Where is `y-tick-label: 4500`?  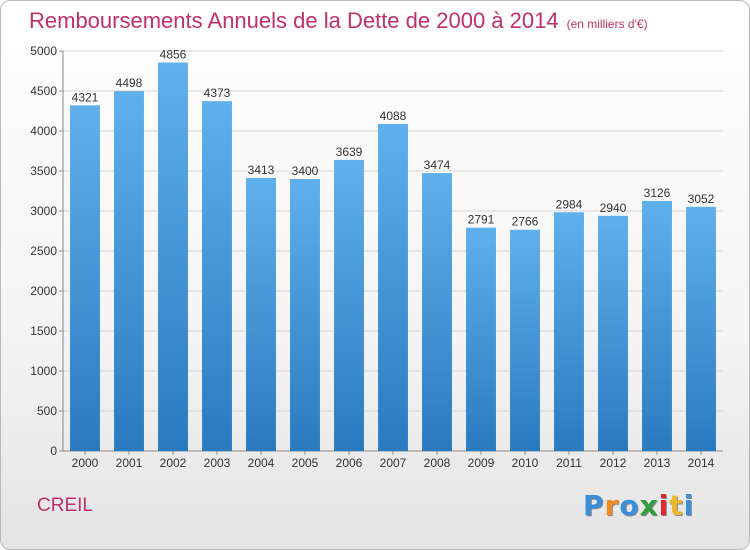
y-tick-label: 4500 is located at coordinates (43, 91).